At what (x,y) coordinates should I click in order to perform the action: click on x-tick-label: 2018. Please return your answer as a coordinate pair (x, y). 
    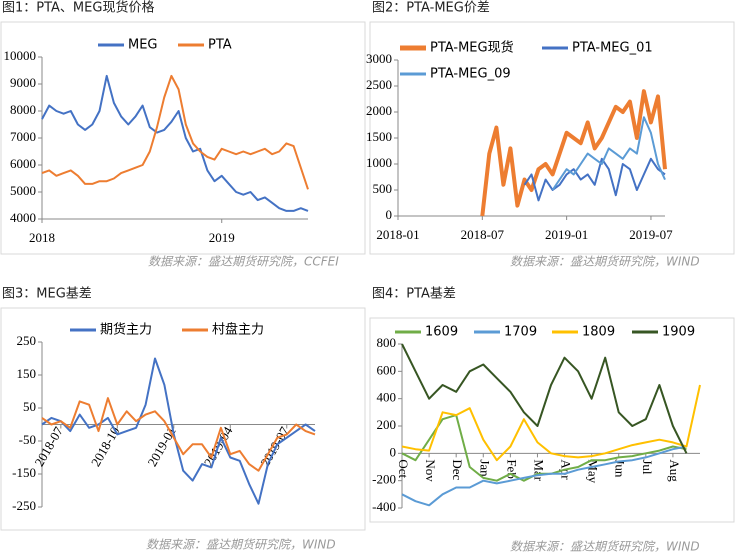
    Looking at the image, I should click on (42, 237).